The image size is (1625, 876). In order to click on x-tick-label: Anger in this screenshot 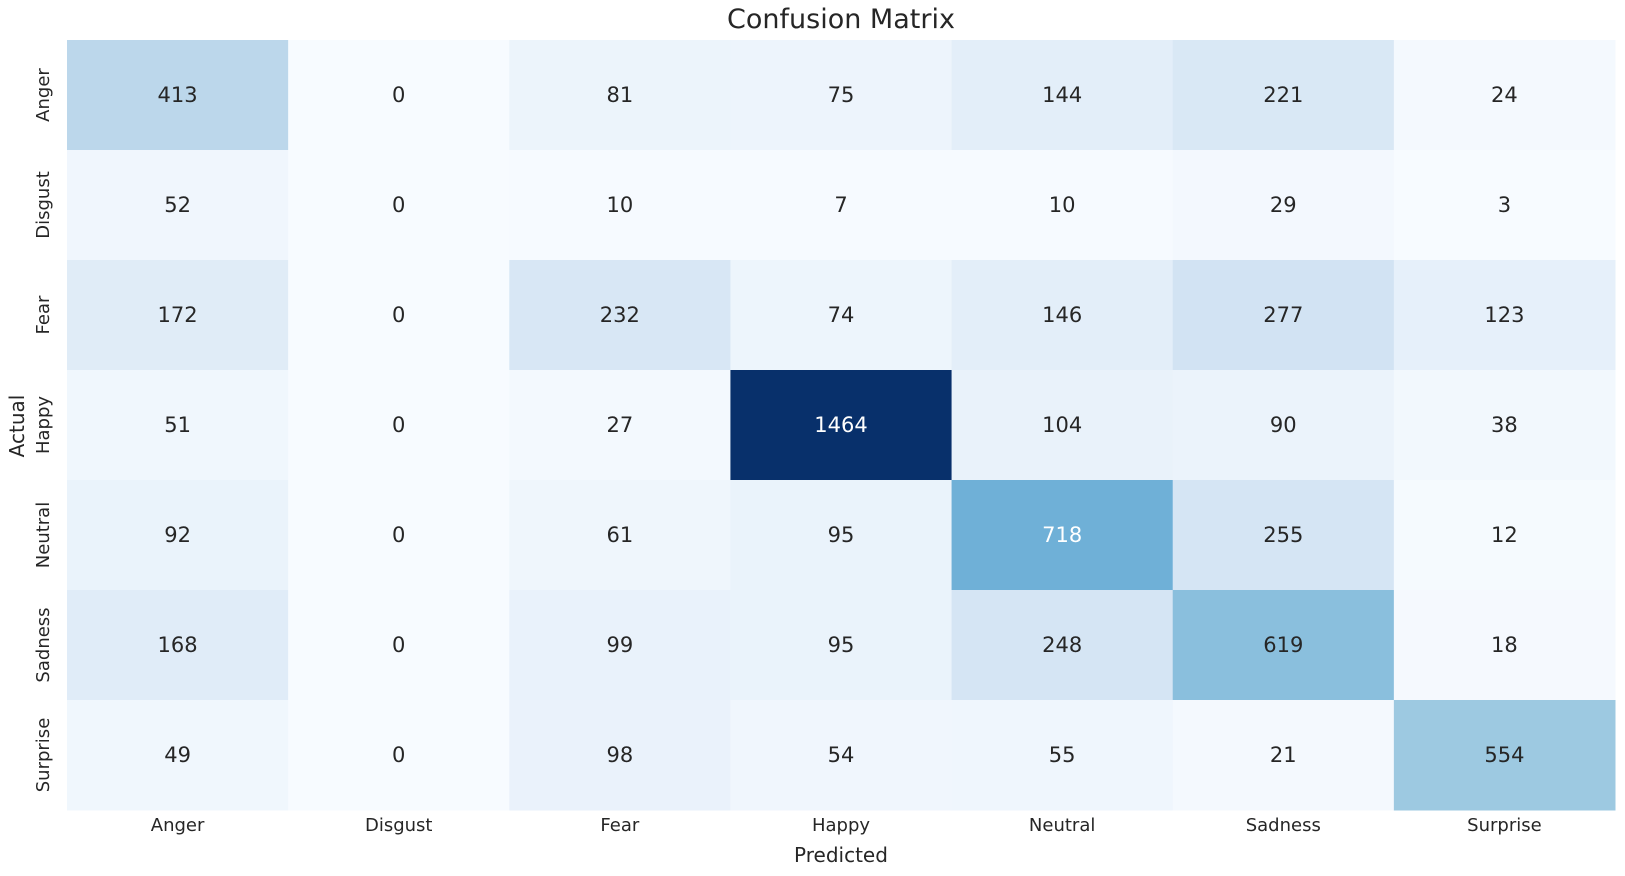, I will do `click(178, 825)`.